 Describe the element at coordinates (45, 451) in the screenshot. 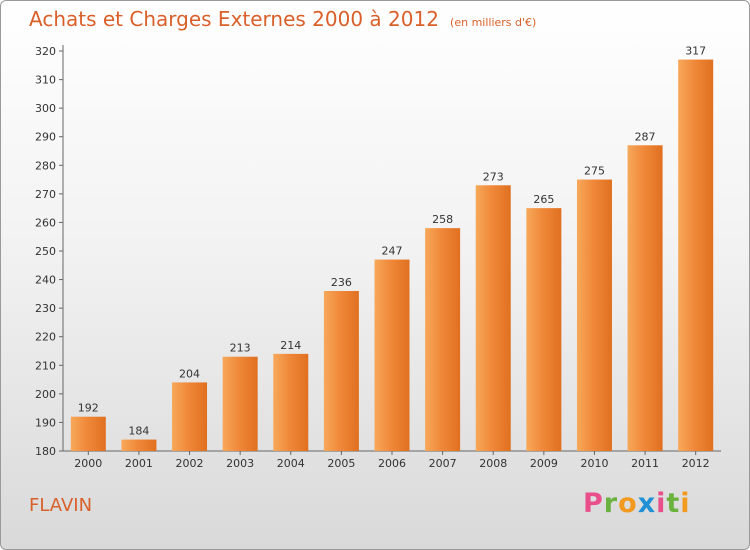

I see `y-tick-label: 180` at that location.